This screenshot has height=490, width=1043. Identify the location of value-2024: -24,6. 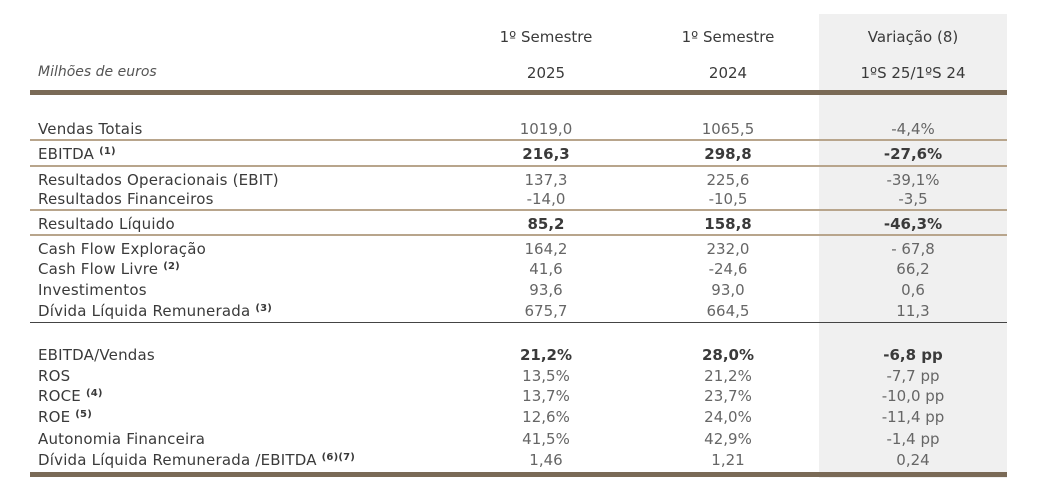
(728, 269).